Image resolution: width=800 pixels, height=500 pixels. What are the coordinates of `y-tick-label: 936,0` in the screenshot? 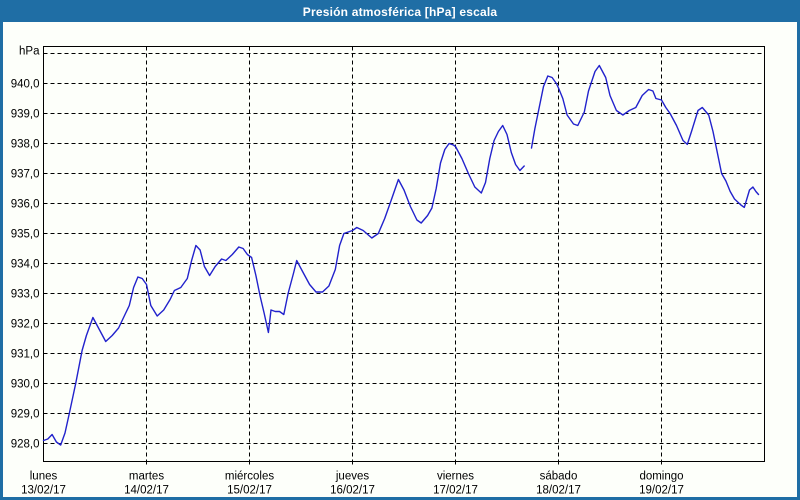 It's located at (25, 205).